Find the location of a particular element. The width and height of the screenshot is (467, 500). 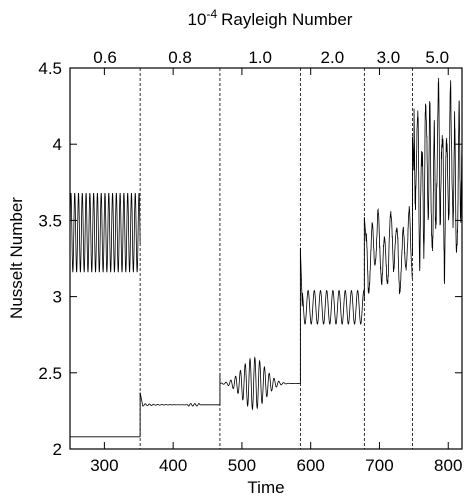

y-tick-label: 2.5 is located at coordinates (50, 373).